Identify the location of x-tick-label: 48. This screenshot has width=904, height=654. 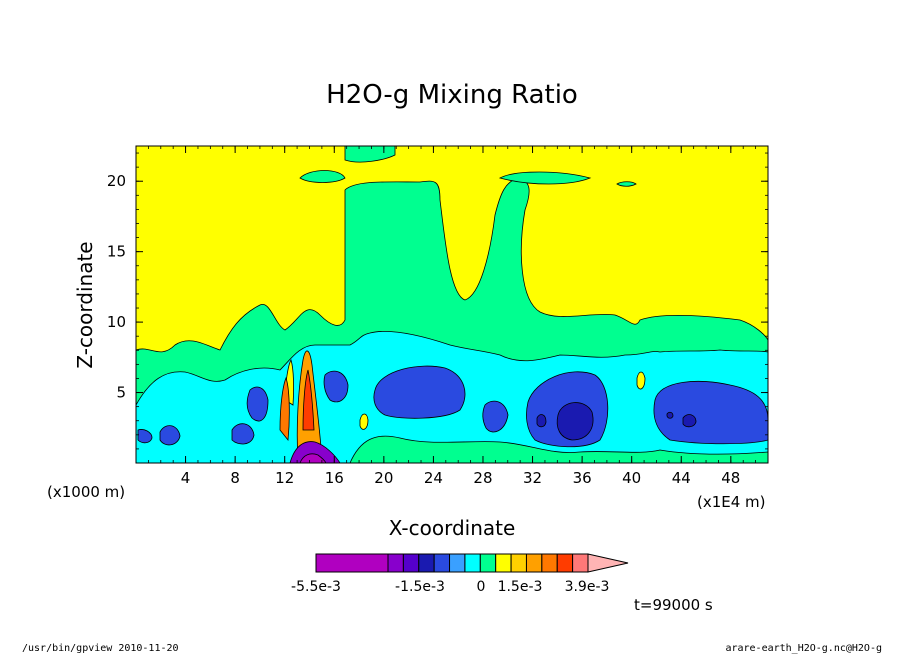
(730, 478).